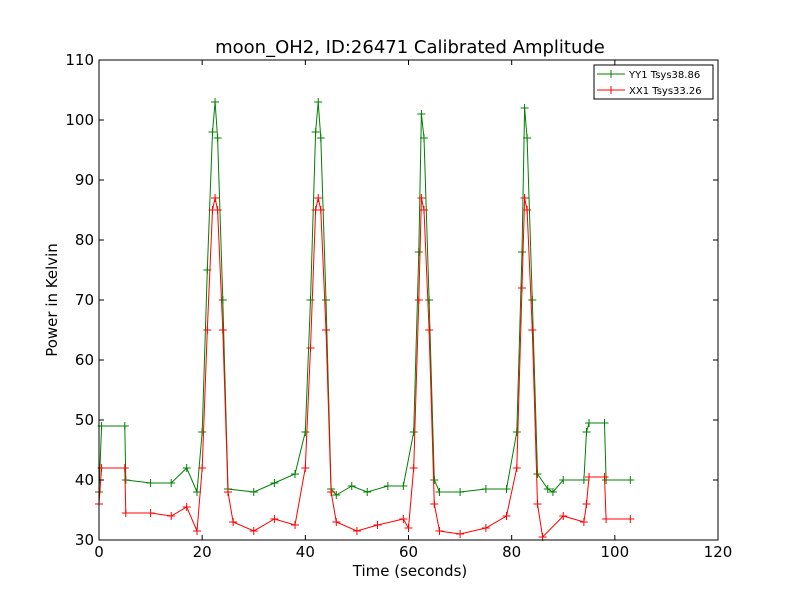 This screenshot has width=800, height=600. What do you see at coordinates (615, 552) in the screenshot?
I see `x-tick-label: 100` at bounding box center [615, 552].